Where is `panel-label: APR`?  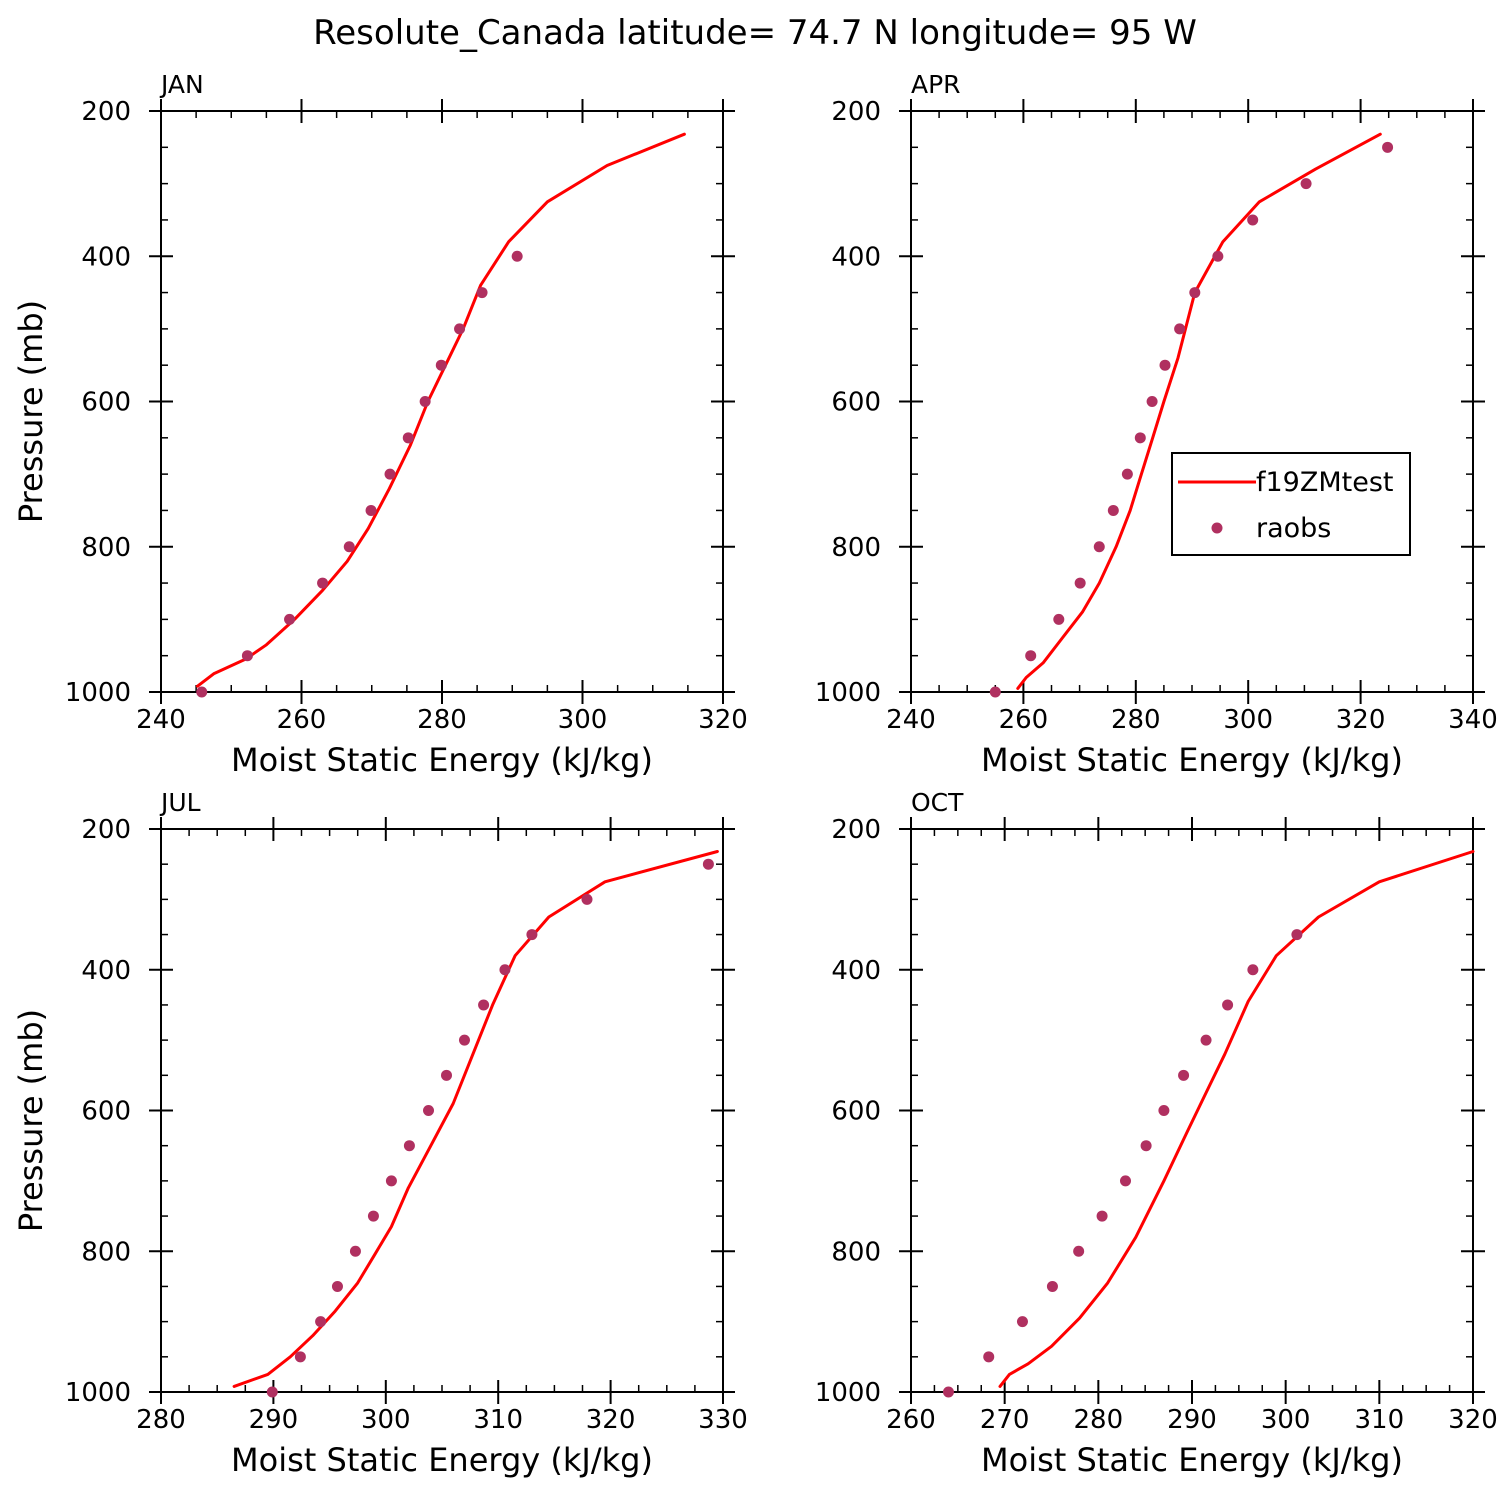
panel-label: APR is located at coordinates (936, 84).